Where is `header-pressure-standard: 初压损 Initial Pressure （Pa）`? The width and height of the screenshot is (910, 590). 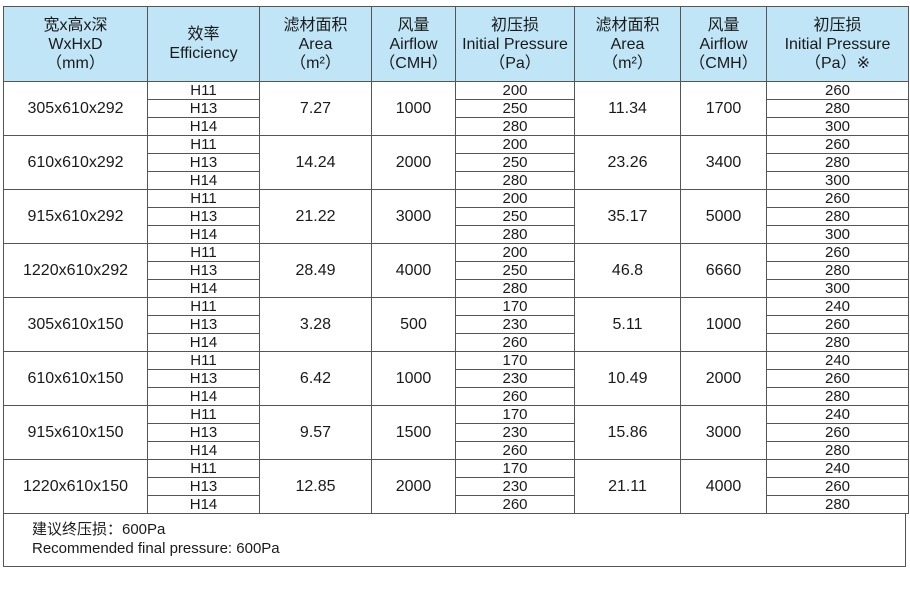 header-pressure-standard: 初压损 Initial Pressure （Pa） is located at coordinates (515, 44).